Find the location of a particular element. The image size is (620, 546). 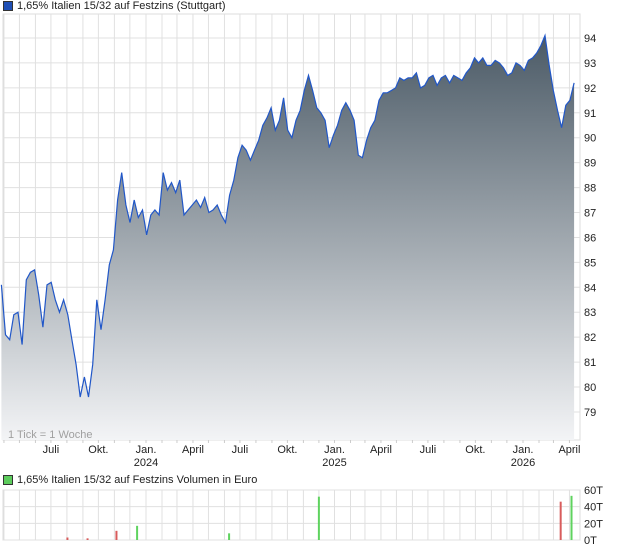

x-tick-year: 2024 is located at coordinates (146, 463).